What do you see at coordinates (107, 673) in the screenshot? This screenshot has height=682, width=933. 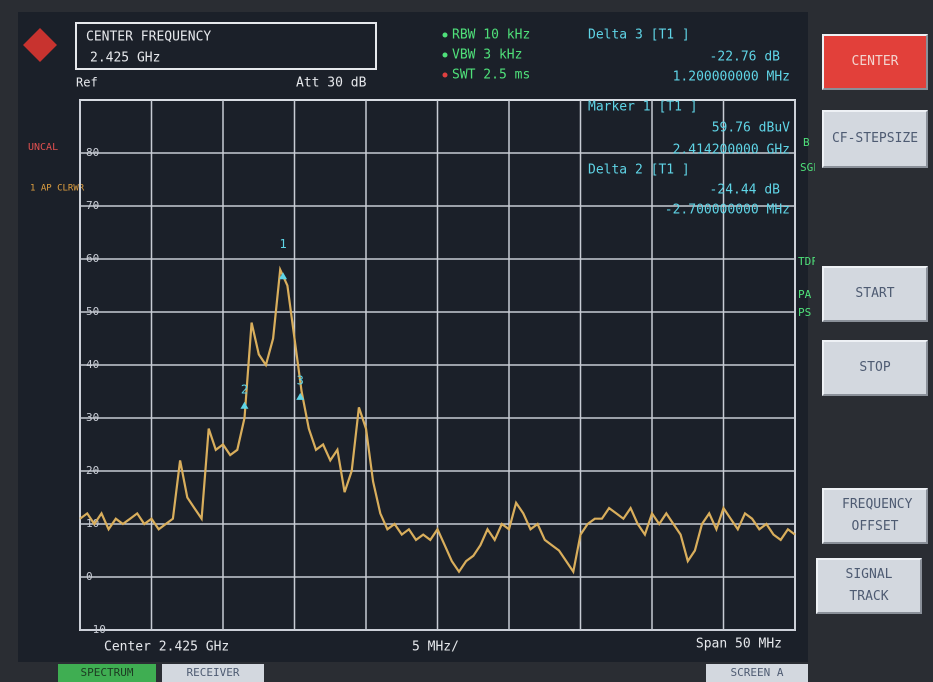 I see `tab: SPECTRUM` at bounding box center [107, 673].